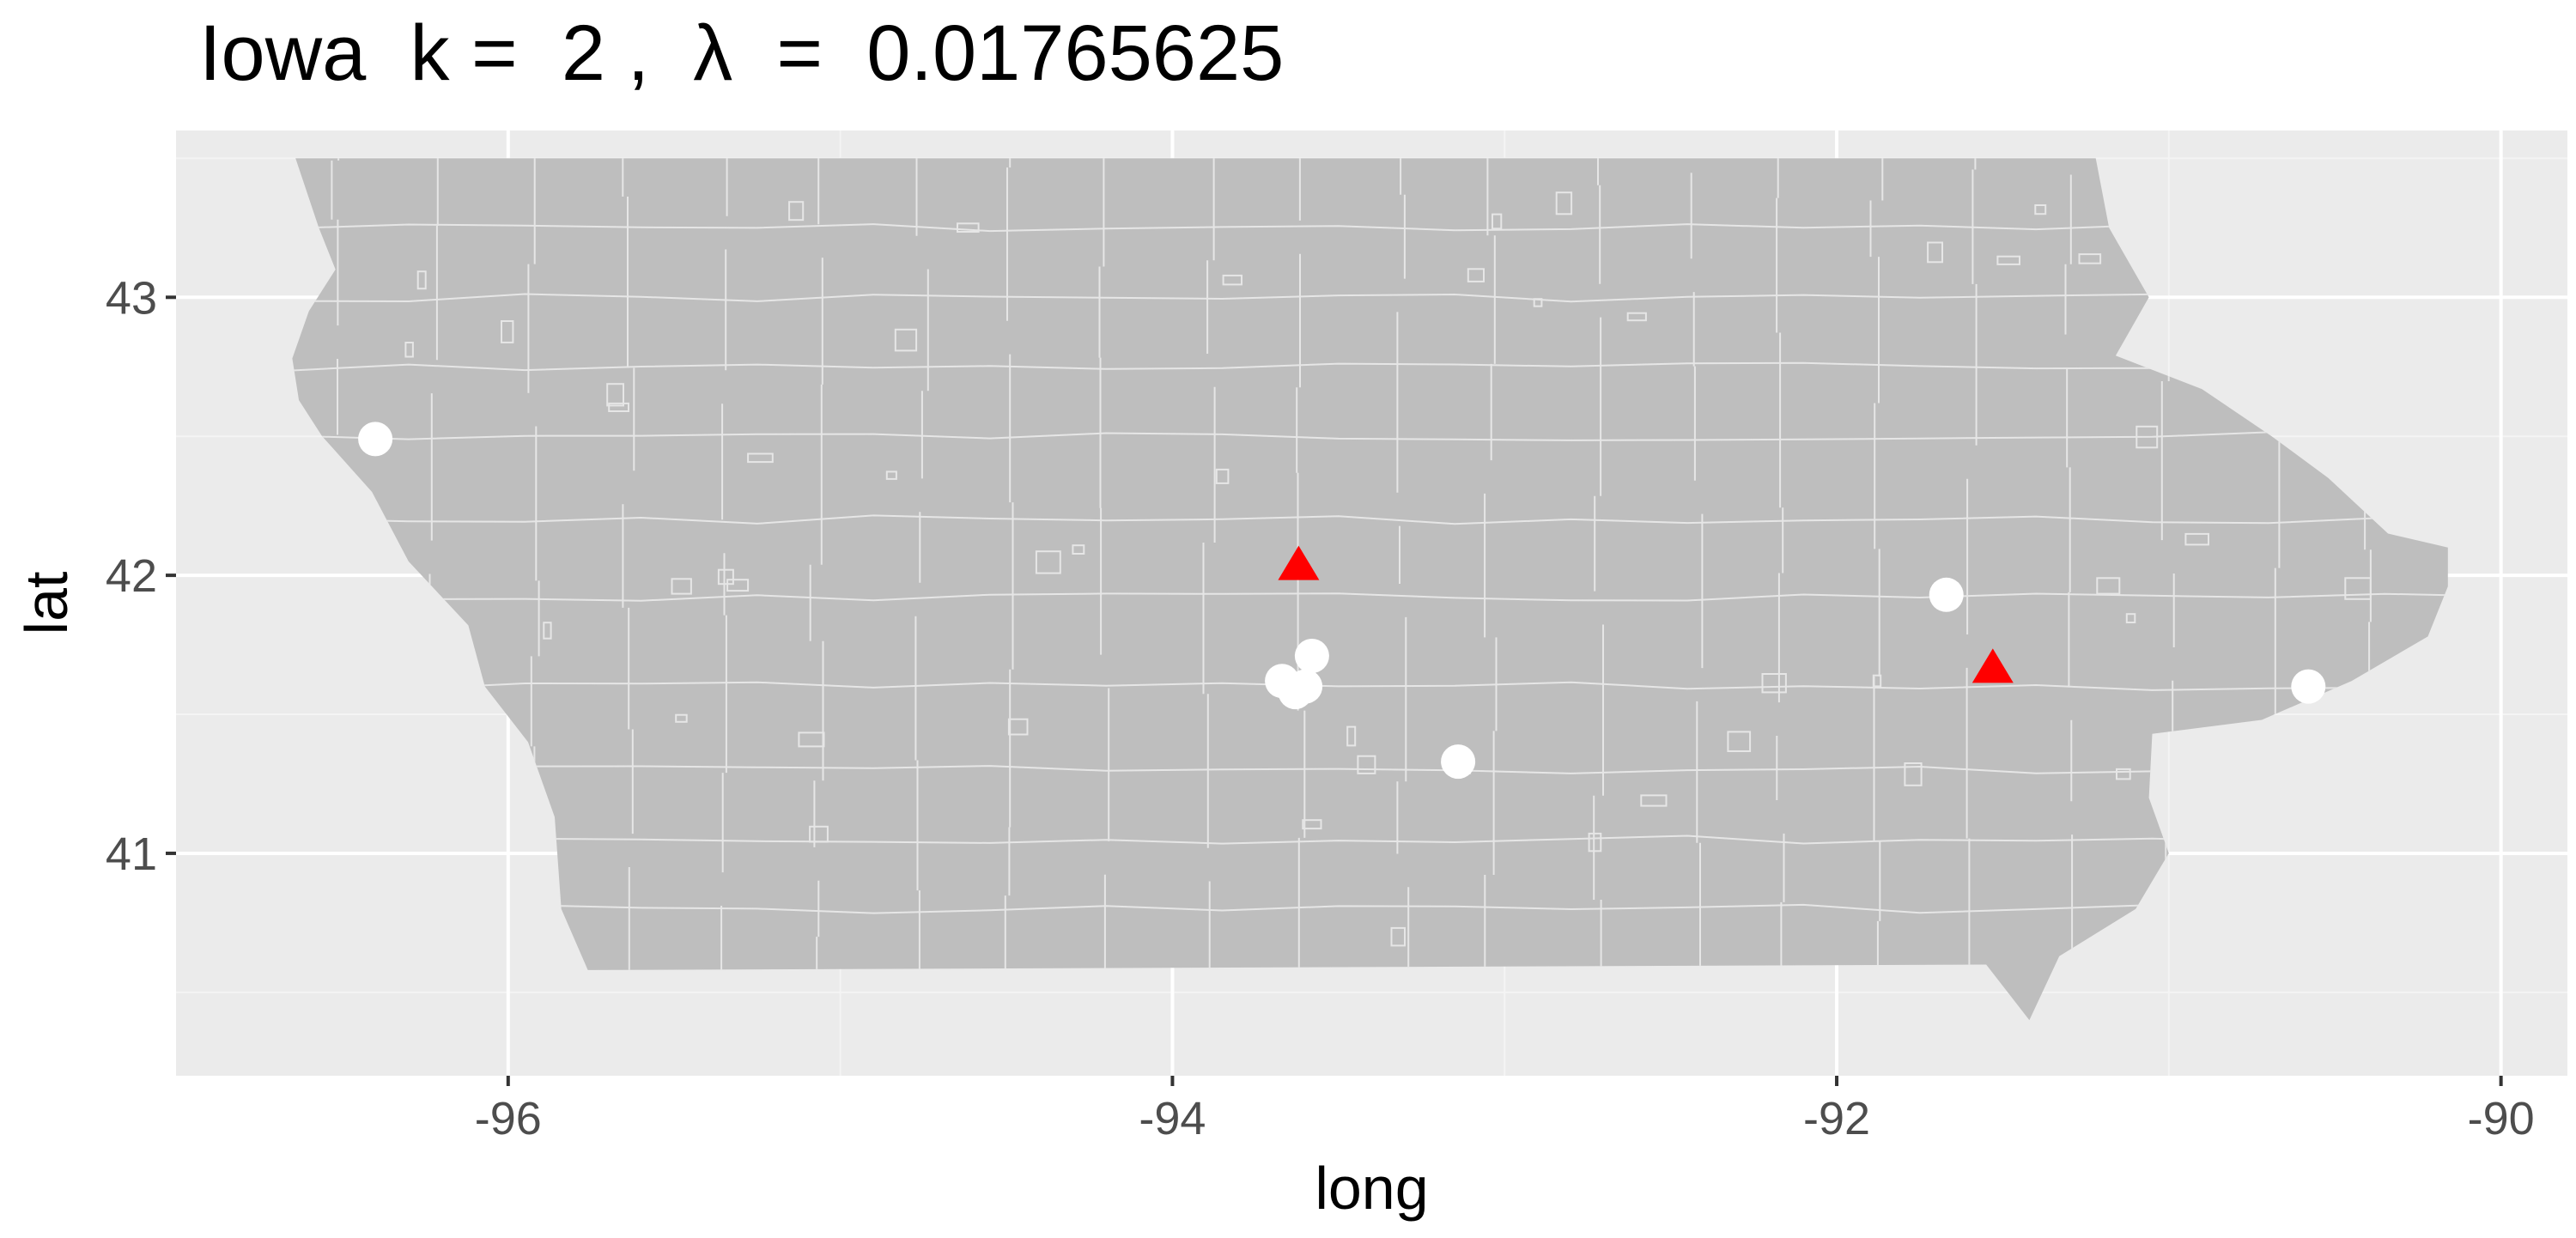 The image size is (2576, 1238). I want to click on x-tick-label: -92, so click(1836, 1118).